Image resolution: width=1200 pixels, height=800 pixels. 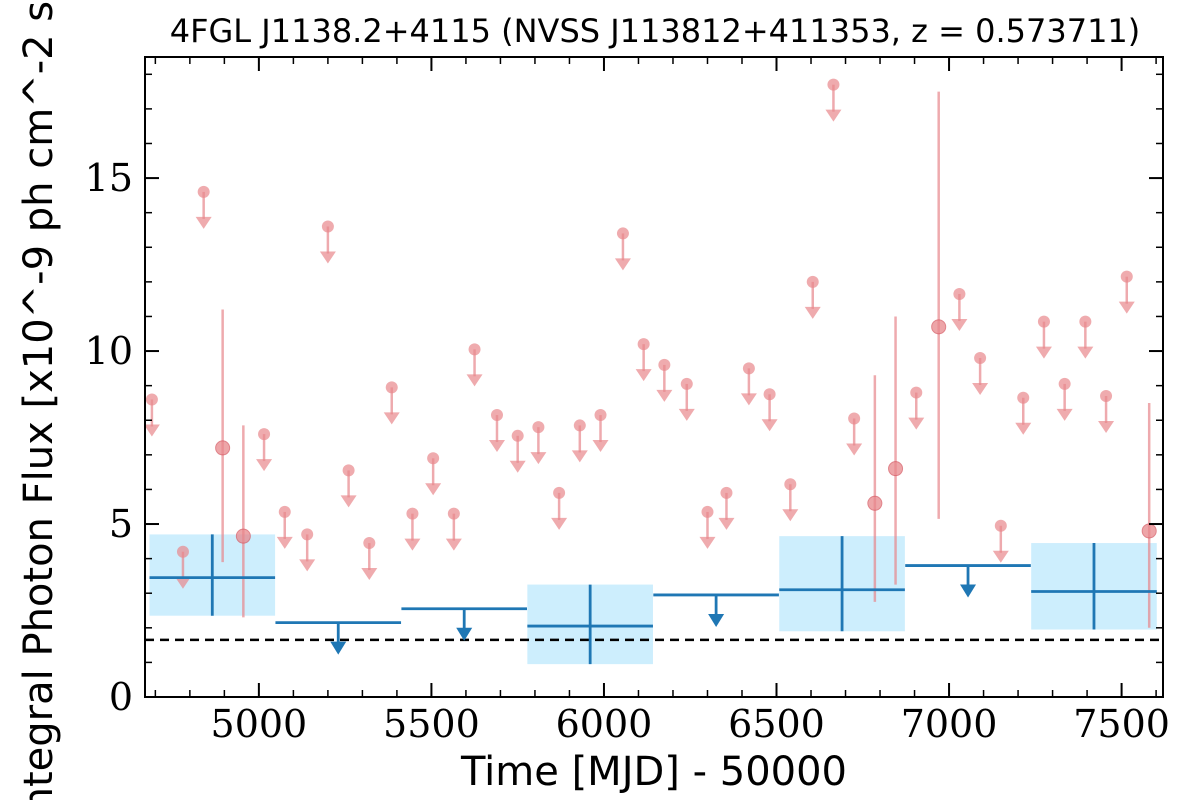 I want to click on x-axis-label: Time [MJD] - 50000, so click(x=653, y=772).